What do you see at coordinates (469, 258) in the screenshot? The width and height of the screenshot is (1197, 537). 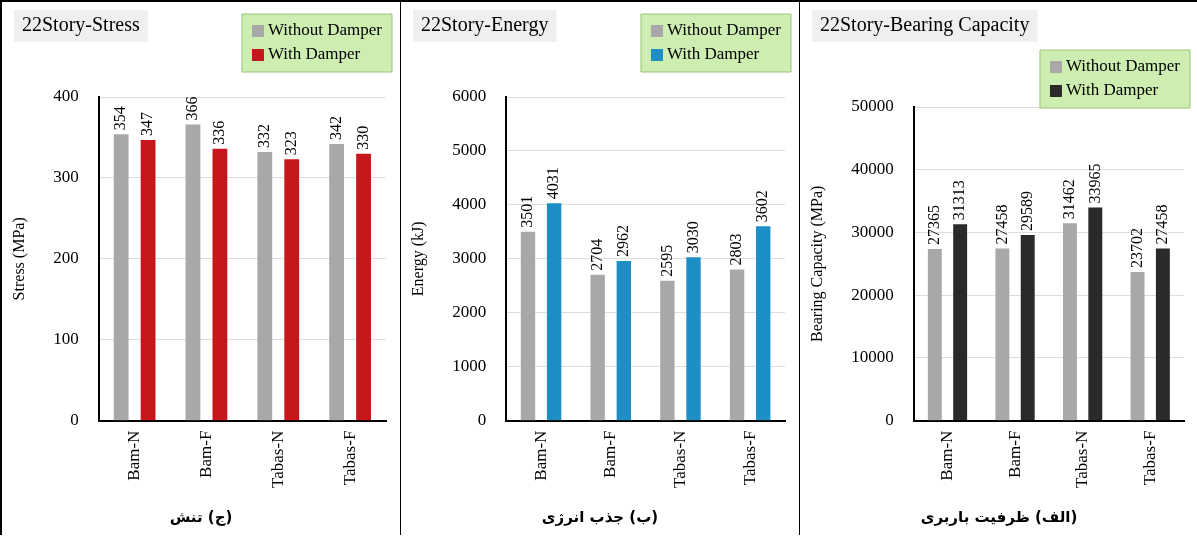 I see `y-tick-label: 3000` at bounding box center [469, 258].